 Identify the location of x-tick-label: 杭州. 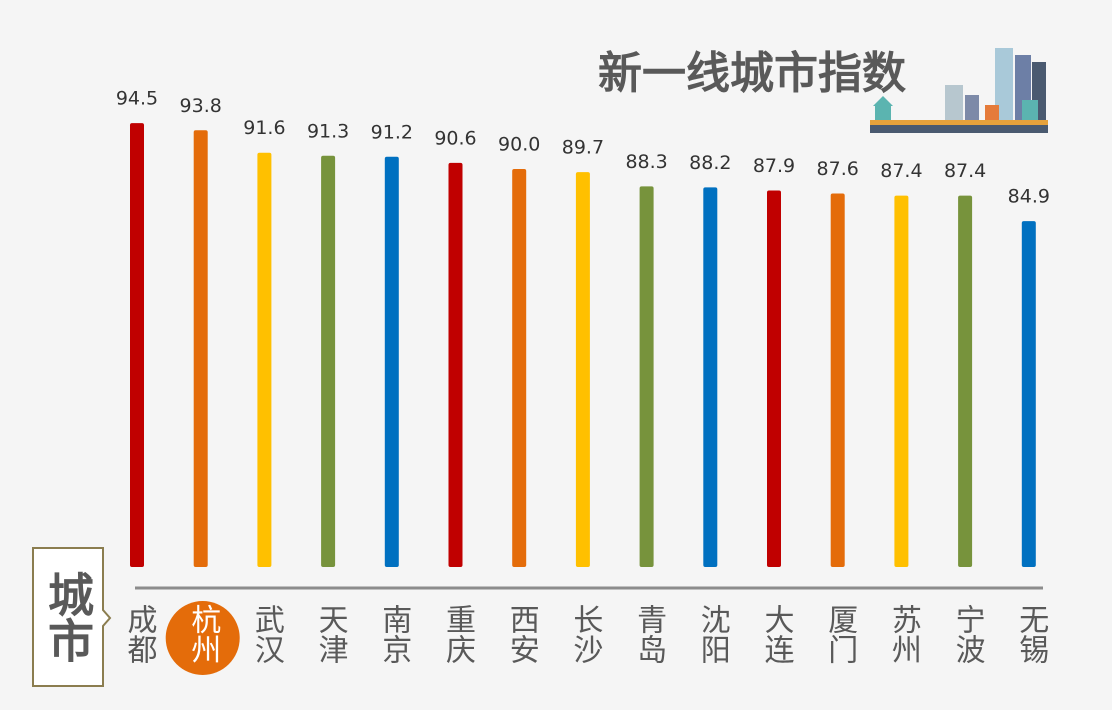
(203, 634).